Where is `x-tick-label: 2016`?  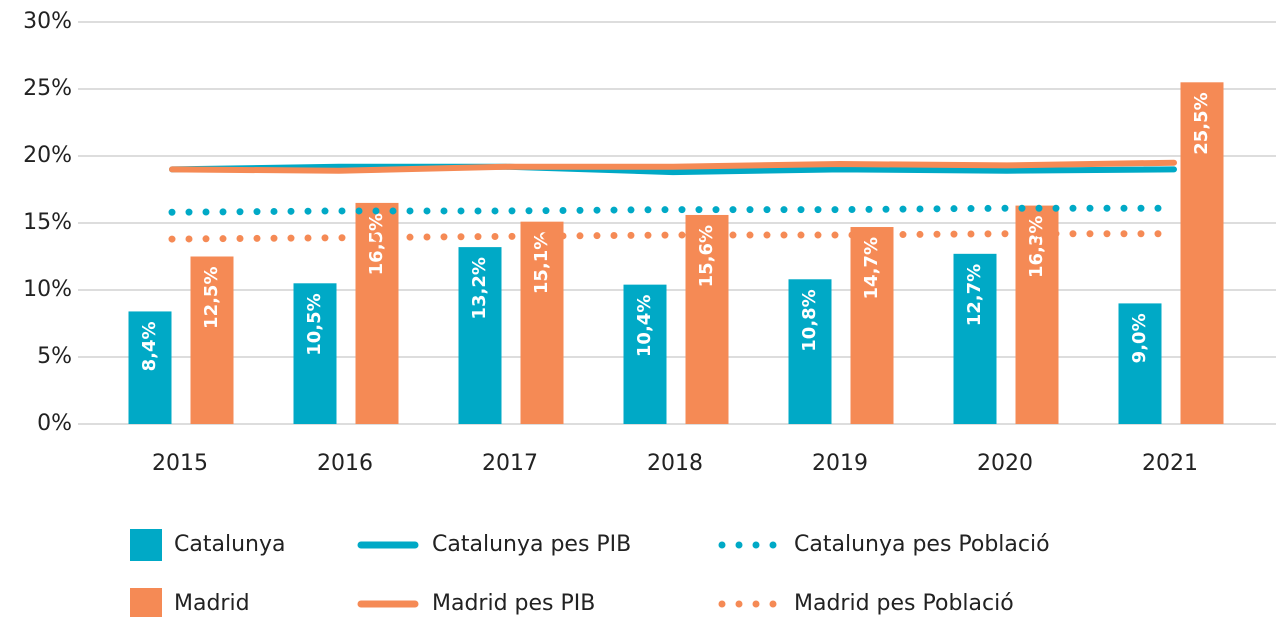
x-tick-label: 2016 is located at coordinates (345, 463).